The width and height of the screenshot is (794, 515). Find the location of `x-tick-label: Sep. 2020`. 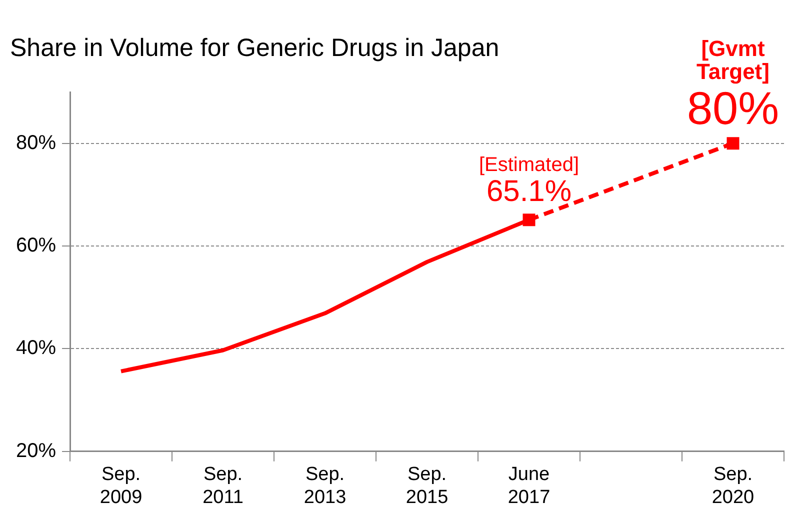

x-tick-label: Sep. 2020 is located at coordinates (733, 486).